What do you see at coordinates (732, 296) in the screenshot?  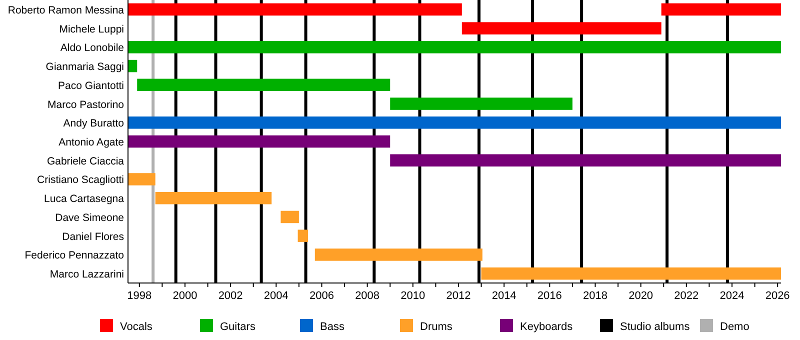 I see `x-tick-label: 2024` at bounding box center [732, 296].